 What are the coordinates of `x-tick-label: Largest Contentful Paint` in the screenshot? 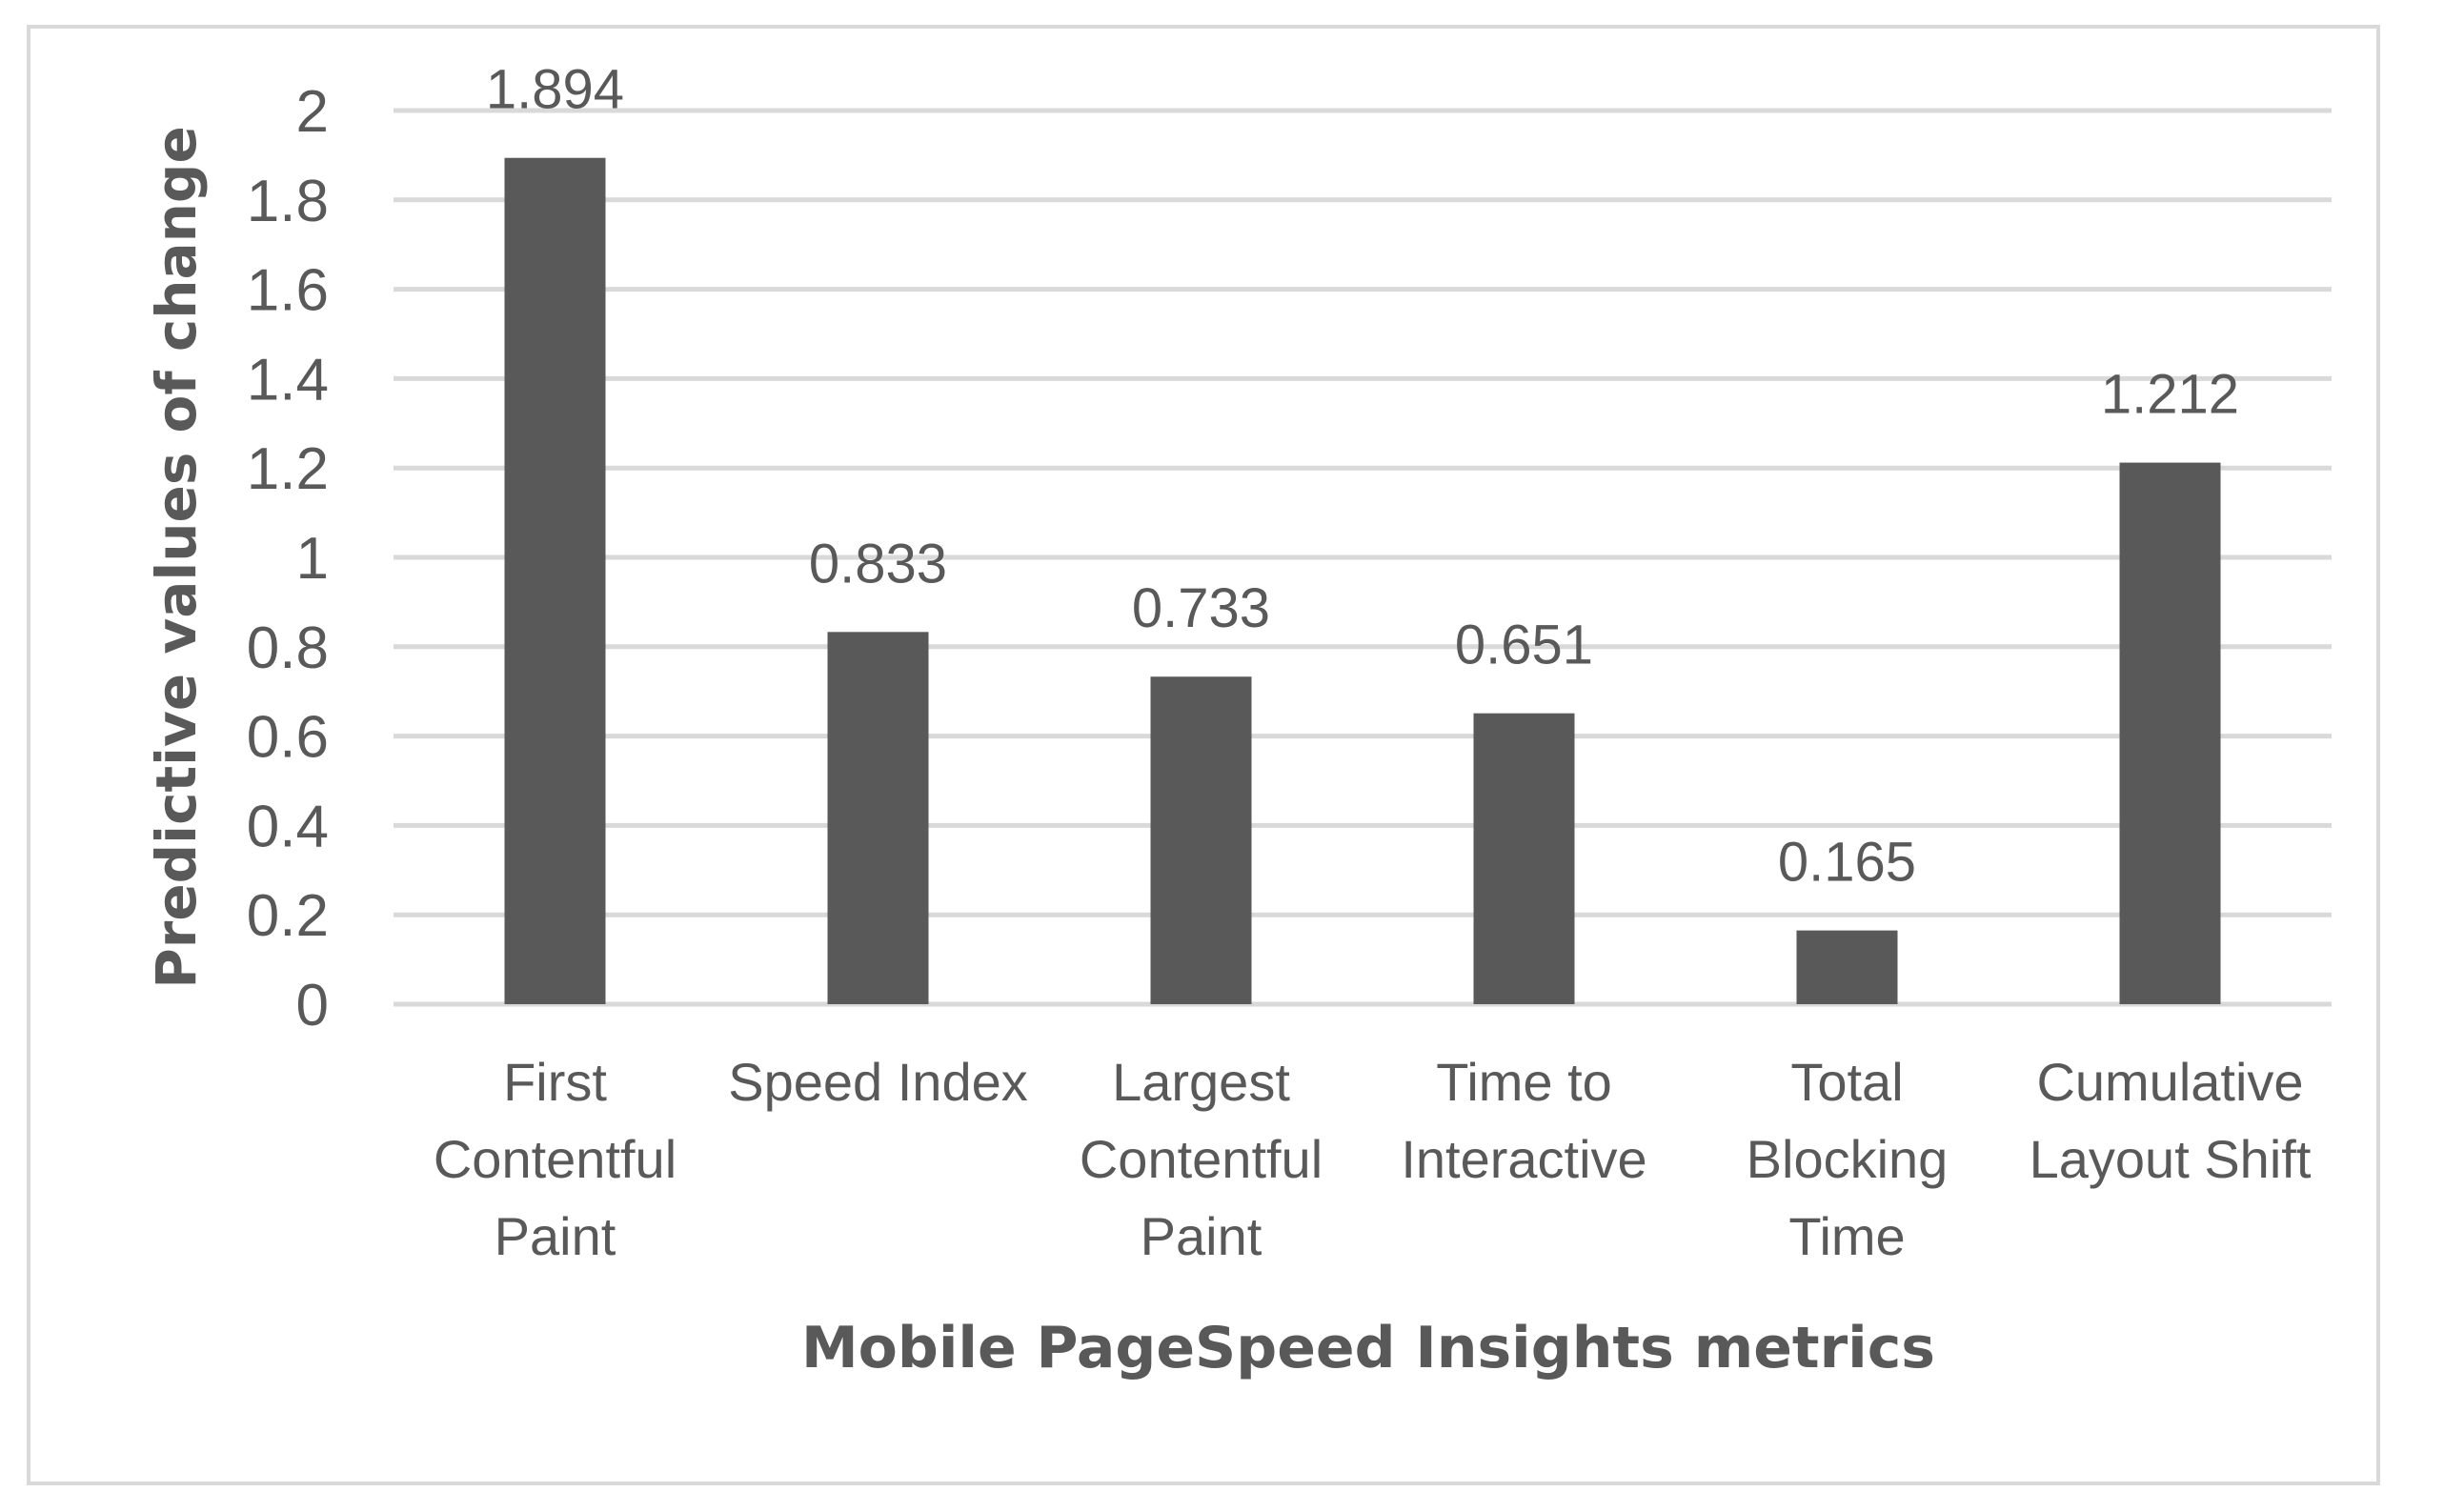 It's located at (1201, 1159).